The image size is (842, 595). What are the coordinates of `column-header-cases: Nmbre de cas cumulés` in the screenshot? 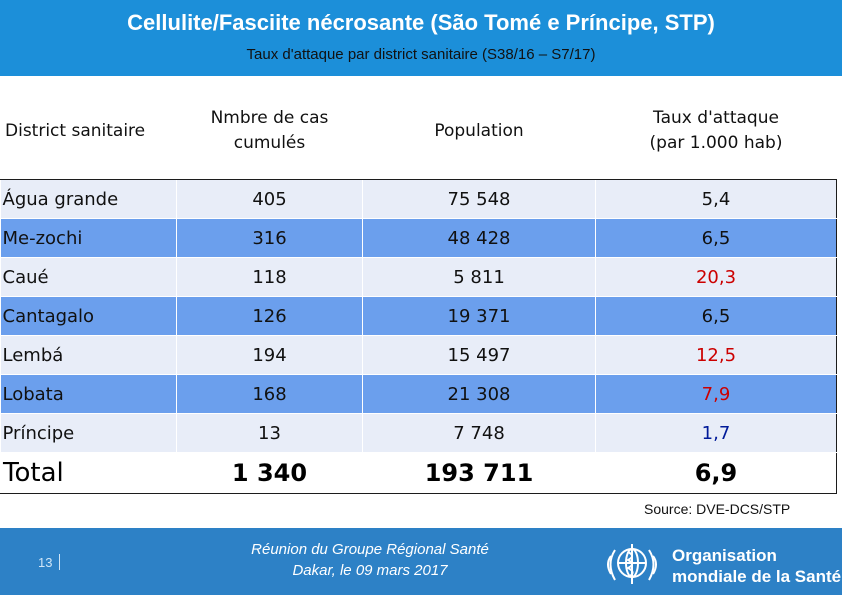 It's located at (269, 131).